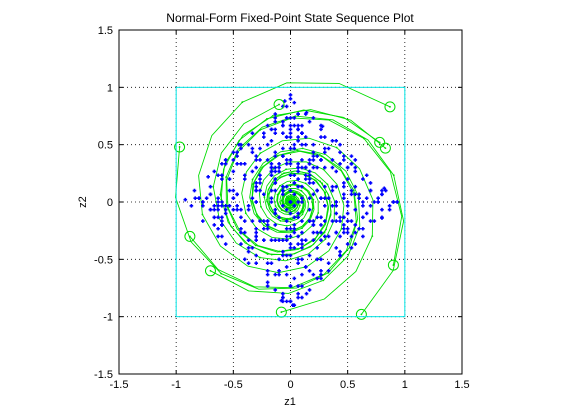 The image size is (561, 420). What do you see at coordinates (105, 31) in the screenshot?
I see `y-tick-label: 1.5` at bounding box center [105, 31].